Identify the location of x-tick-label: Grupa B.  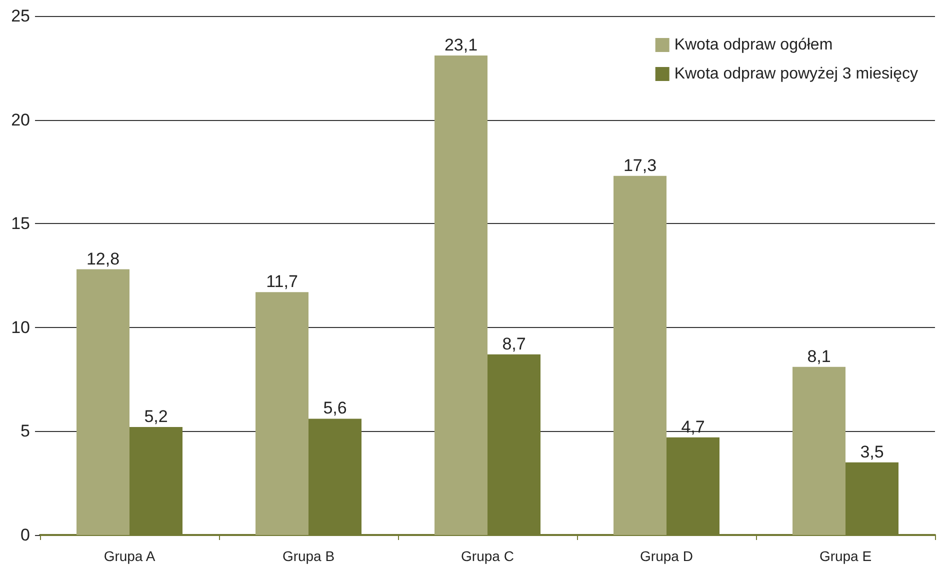
(308, 556).